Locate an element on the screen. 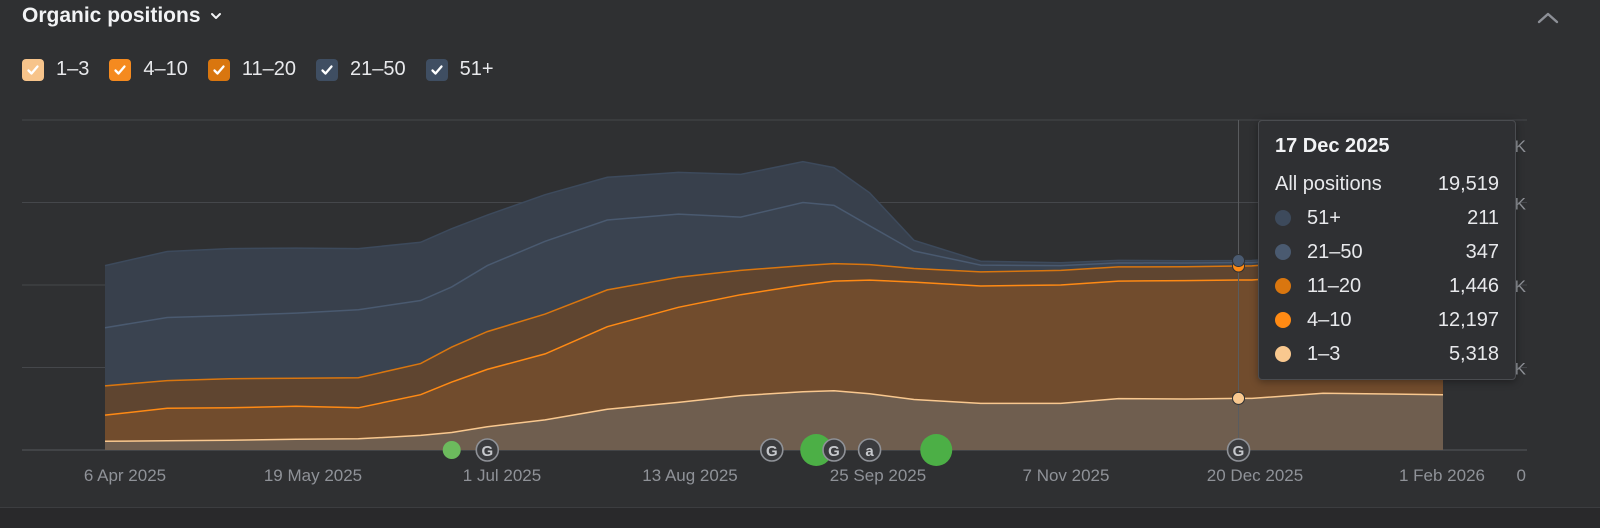 The width and height of the screenshot is (1600, 528). collapse-button is located at coordinates (1548, 18).